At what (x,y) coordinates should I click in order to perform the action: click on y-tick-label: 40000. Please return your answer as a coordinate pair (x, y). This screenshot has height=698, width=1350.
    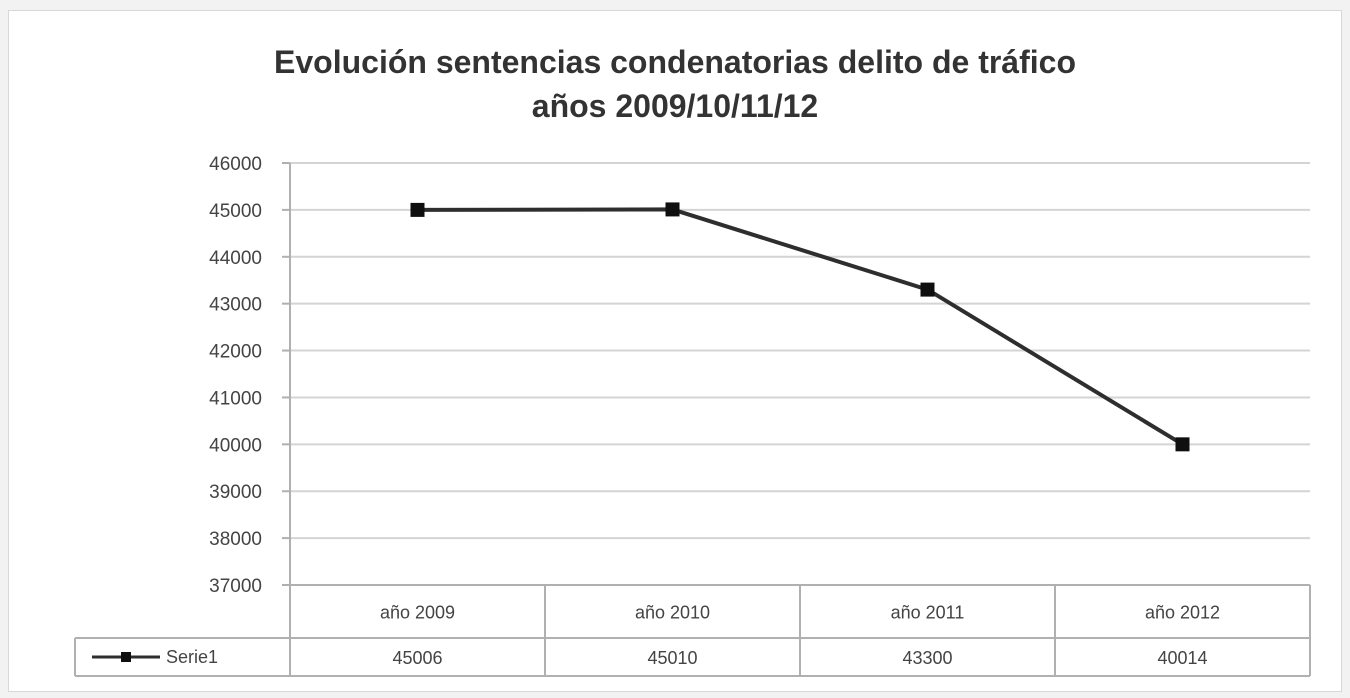
    Looking at the image, I should click on (235, 445).